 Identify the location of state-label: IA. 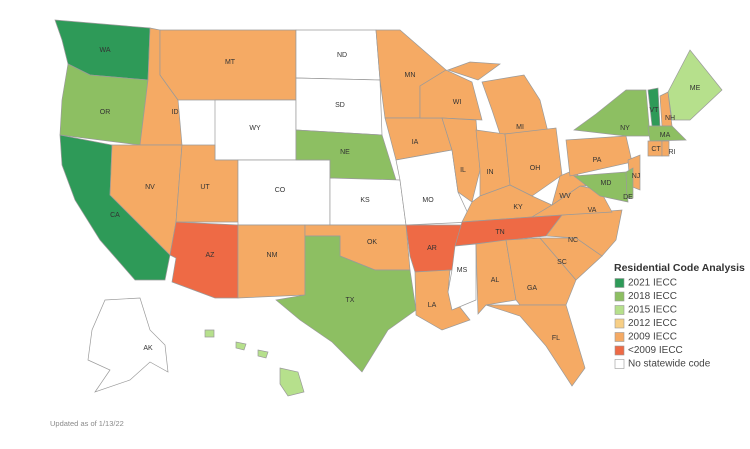
(415, 142).